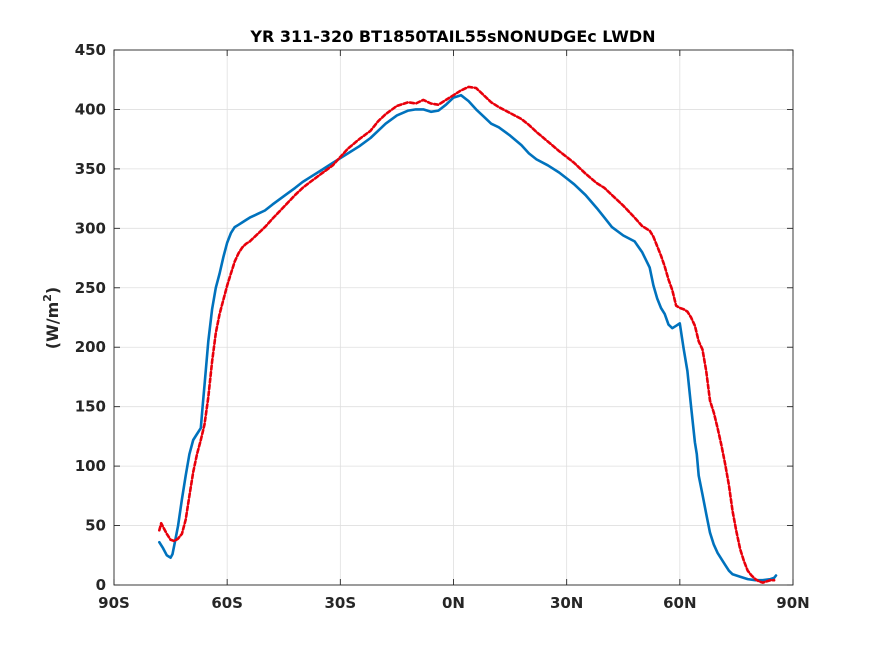  I want to click on y-tick-label: 0, so click(101, 585).